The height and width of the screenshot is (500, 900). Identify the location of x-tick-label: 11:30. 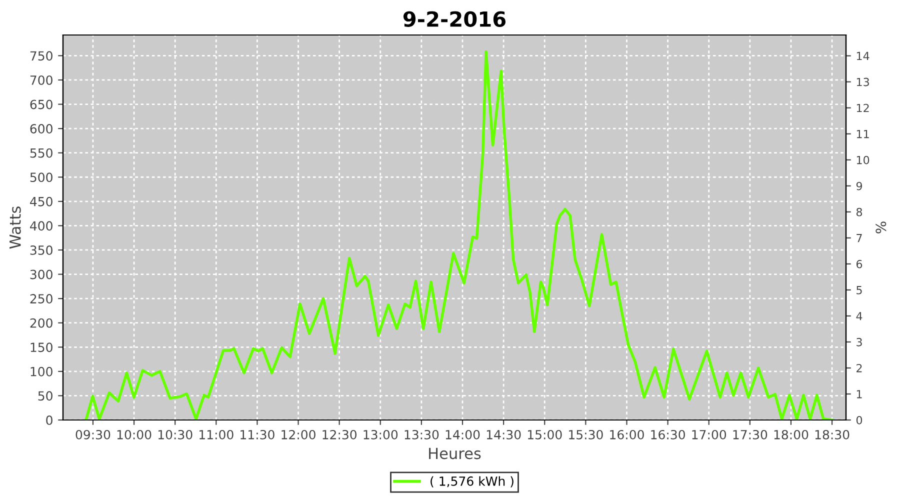
(257, 435).